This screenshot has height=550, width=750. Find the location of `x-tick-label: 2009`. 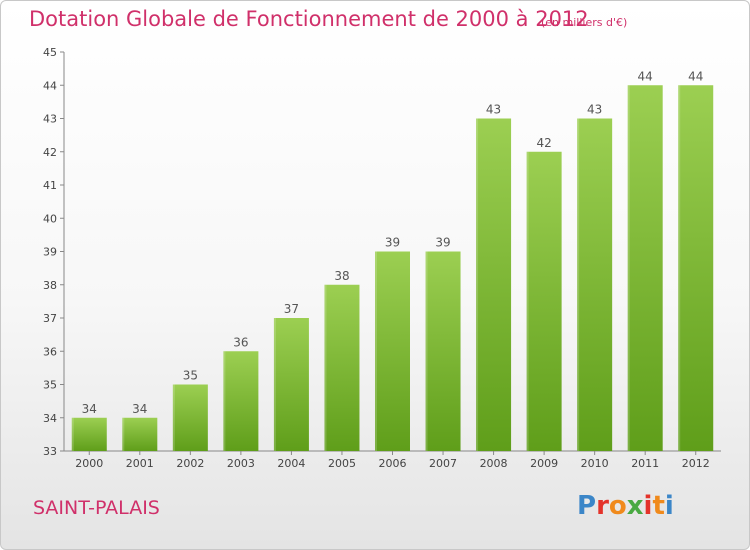

x-tick-label: 2009 is located at coordinates (544, 463).